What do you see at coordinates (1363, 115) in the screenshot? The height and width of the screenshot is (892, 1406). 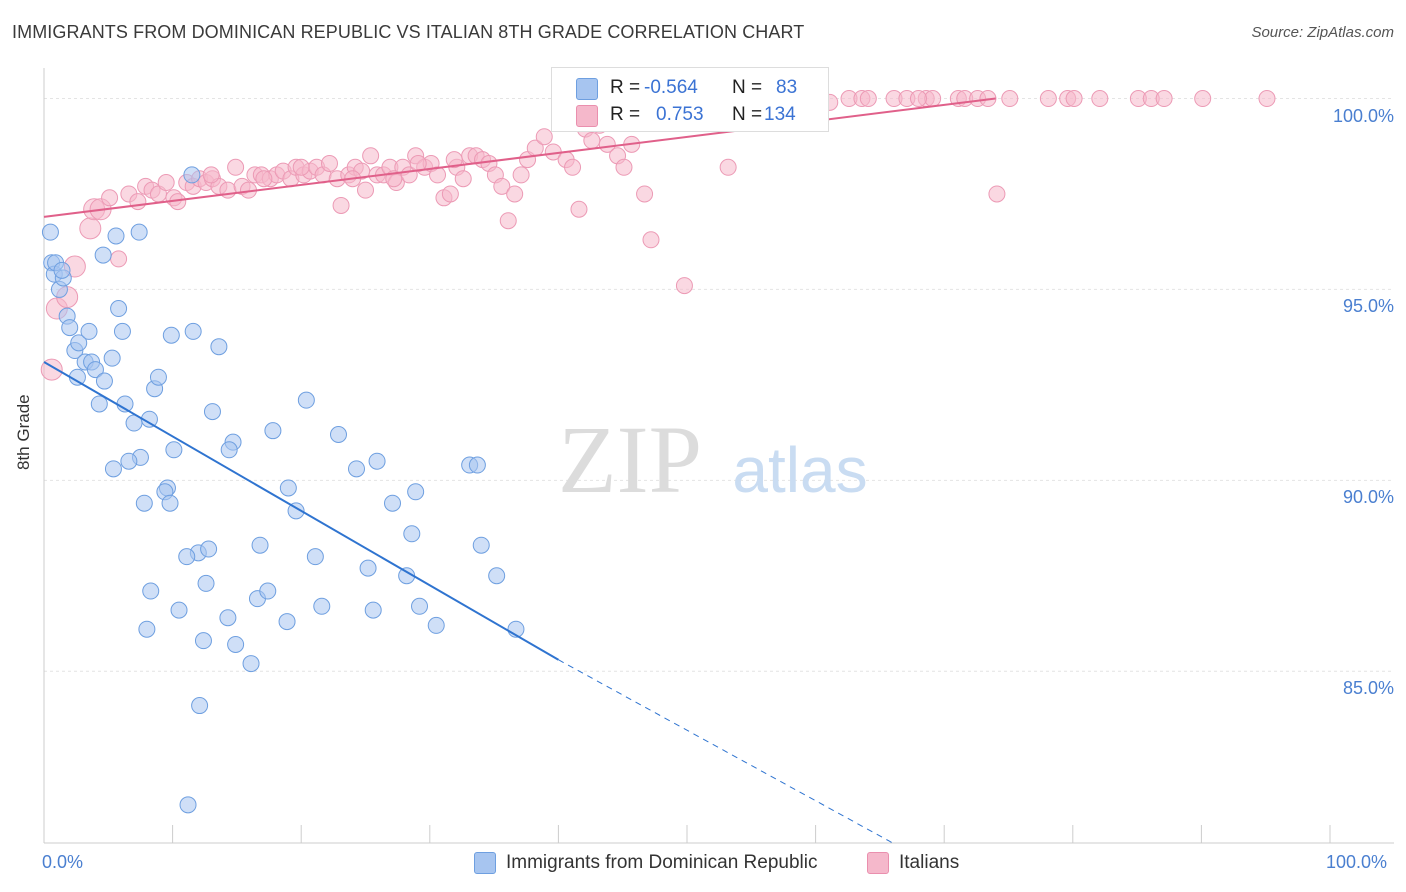 I see `y-tick-label: 100.0%` at bounding box center [1363, 115].